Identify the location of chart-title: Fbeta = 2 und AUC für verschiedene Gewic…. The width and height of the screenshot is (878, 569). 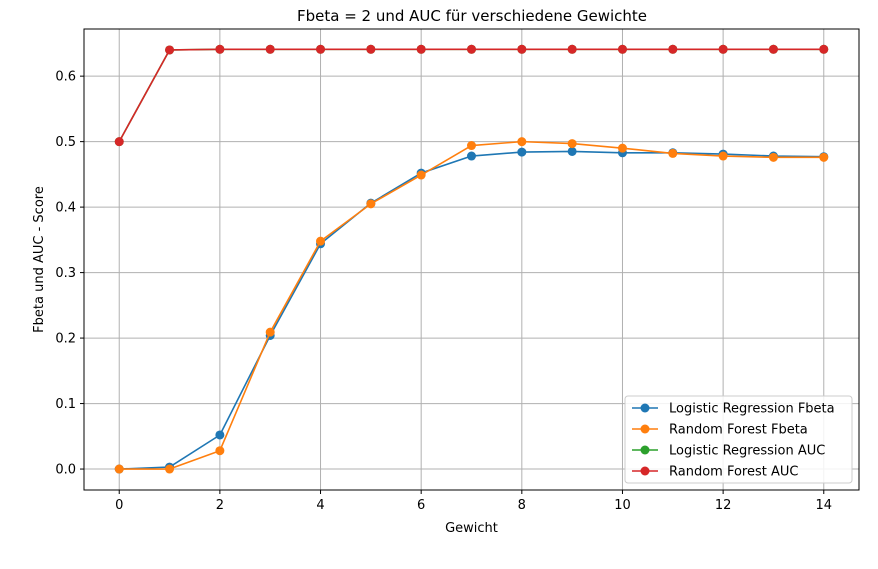
(472, 16).